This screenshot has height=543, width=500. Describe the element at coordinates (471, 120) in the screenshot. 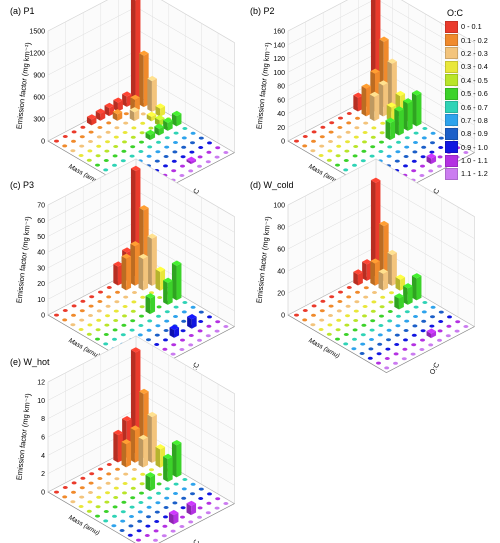

I see `legend-item: 0.7 - 0.8` at that location.